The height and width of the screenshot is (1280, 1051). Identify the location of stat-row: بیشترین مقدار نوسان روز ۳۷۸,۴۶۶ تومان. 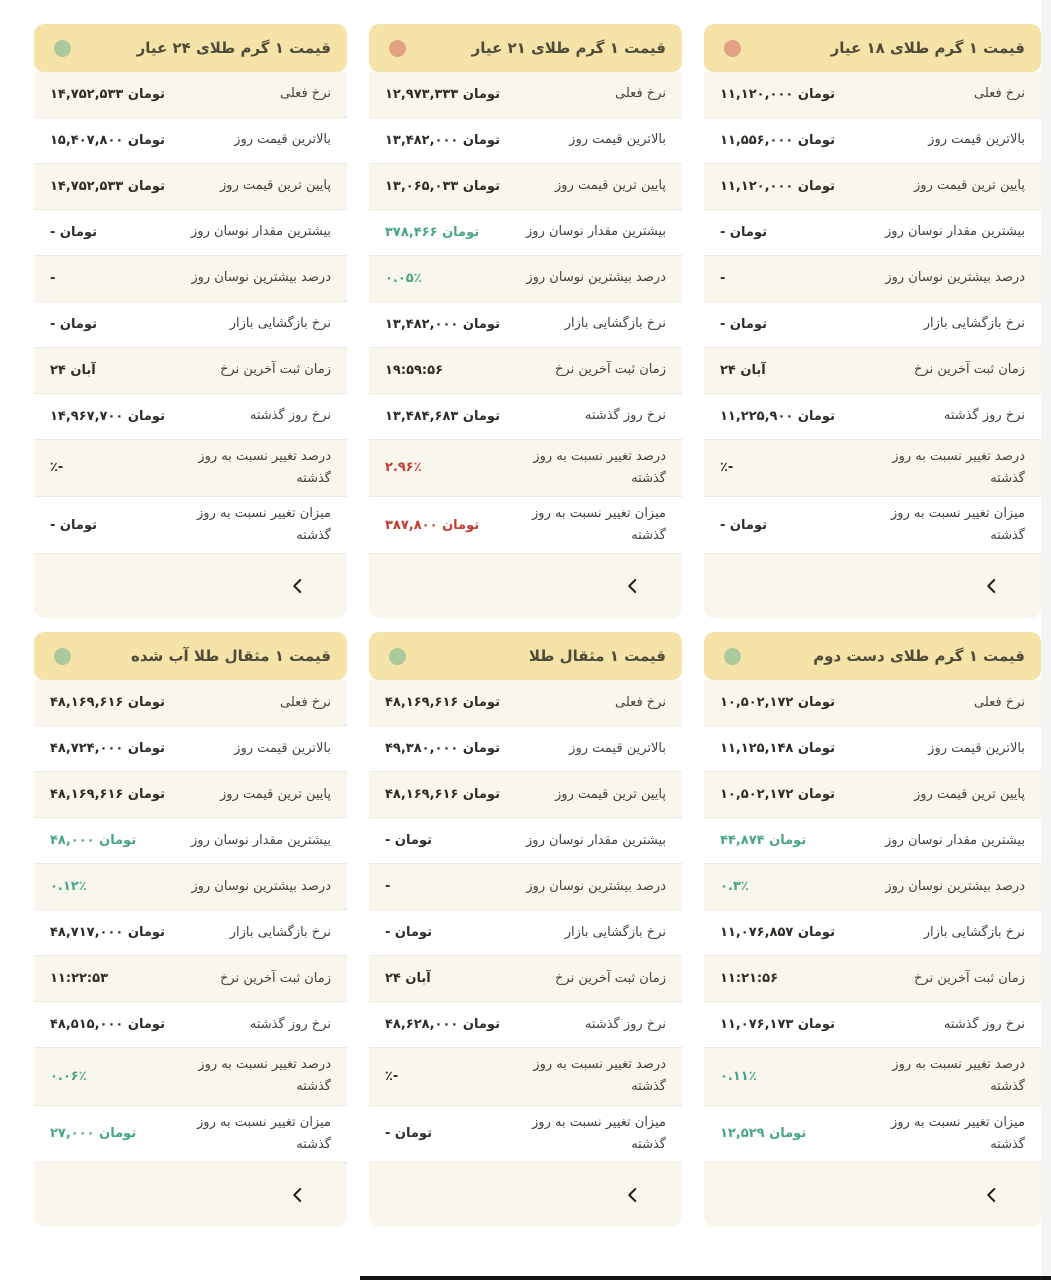
(525, 233).